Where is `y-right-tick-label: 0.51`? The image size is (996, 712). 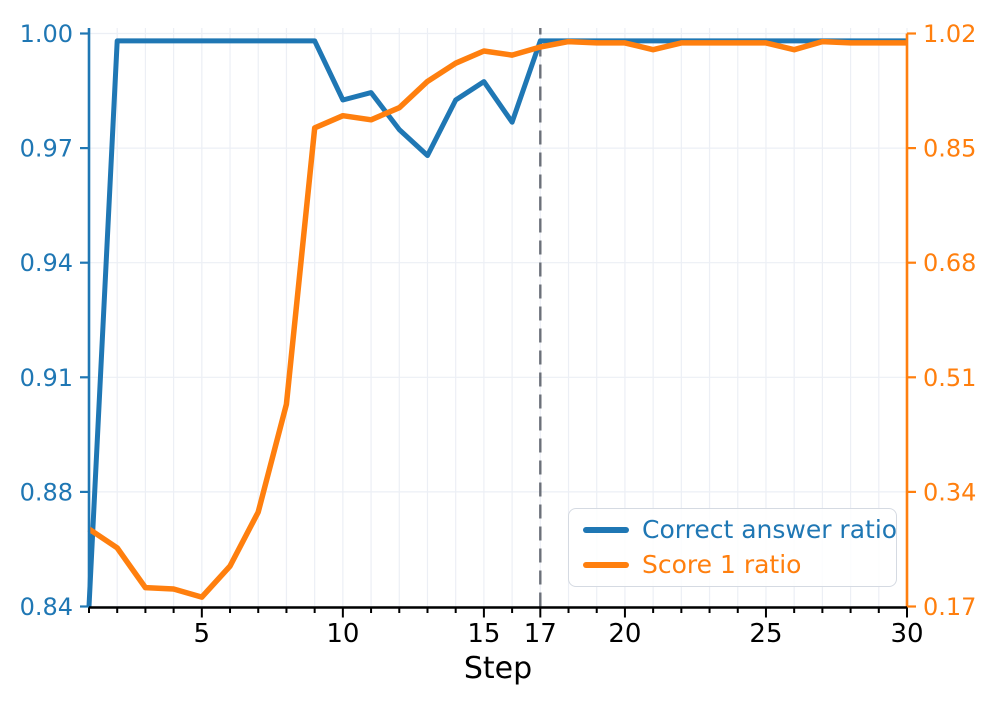
y-right-tick-label: 0.51 is located at coordinates (949, 378).